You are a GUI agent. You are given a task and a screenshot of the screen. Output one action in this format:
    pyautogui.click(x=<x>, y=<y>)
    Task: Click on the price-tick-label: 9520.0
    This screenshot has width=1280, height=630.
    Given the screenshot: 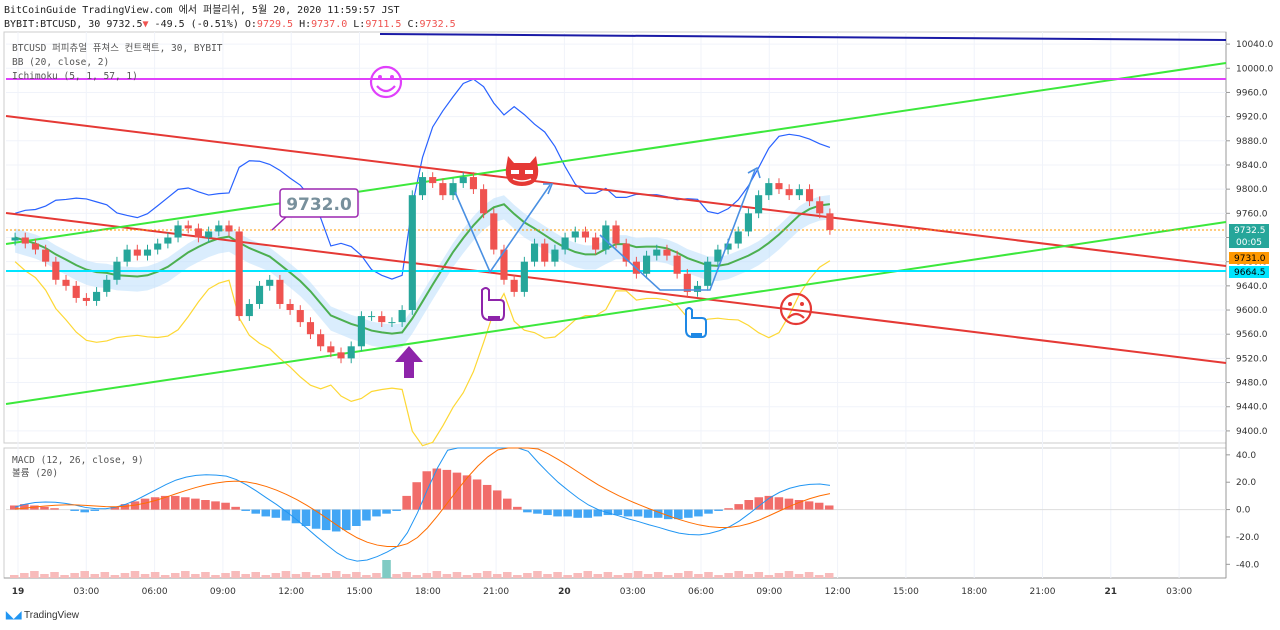 What is the action you would take?
    pyautogui.click(x=1252, y=359)
    